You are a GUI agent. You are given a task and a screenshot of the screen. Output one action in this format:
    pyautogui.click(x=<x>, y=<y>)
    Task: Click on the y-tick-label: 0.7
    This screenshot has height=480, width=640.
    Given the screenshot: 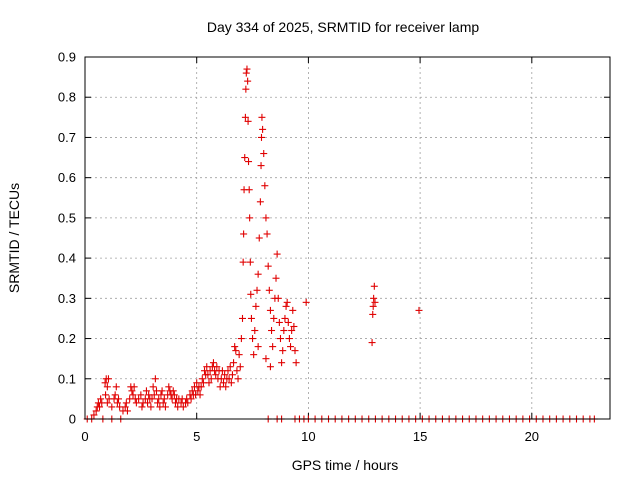 What is the action you would take?
    pyautogui.click(x=67, y=137)
    